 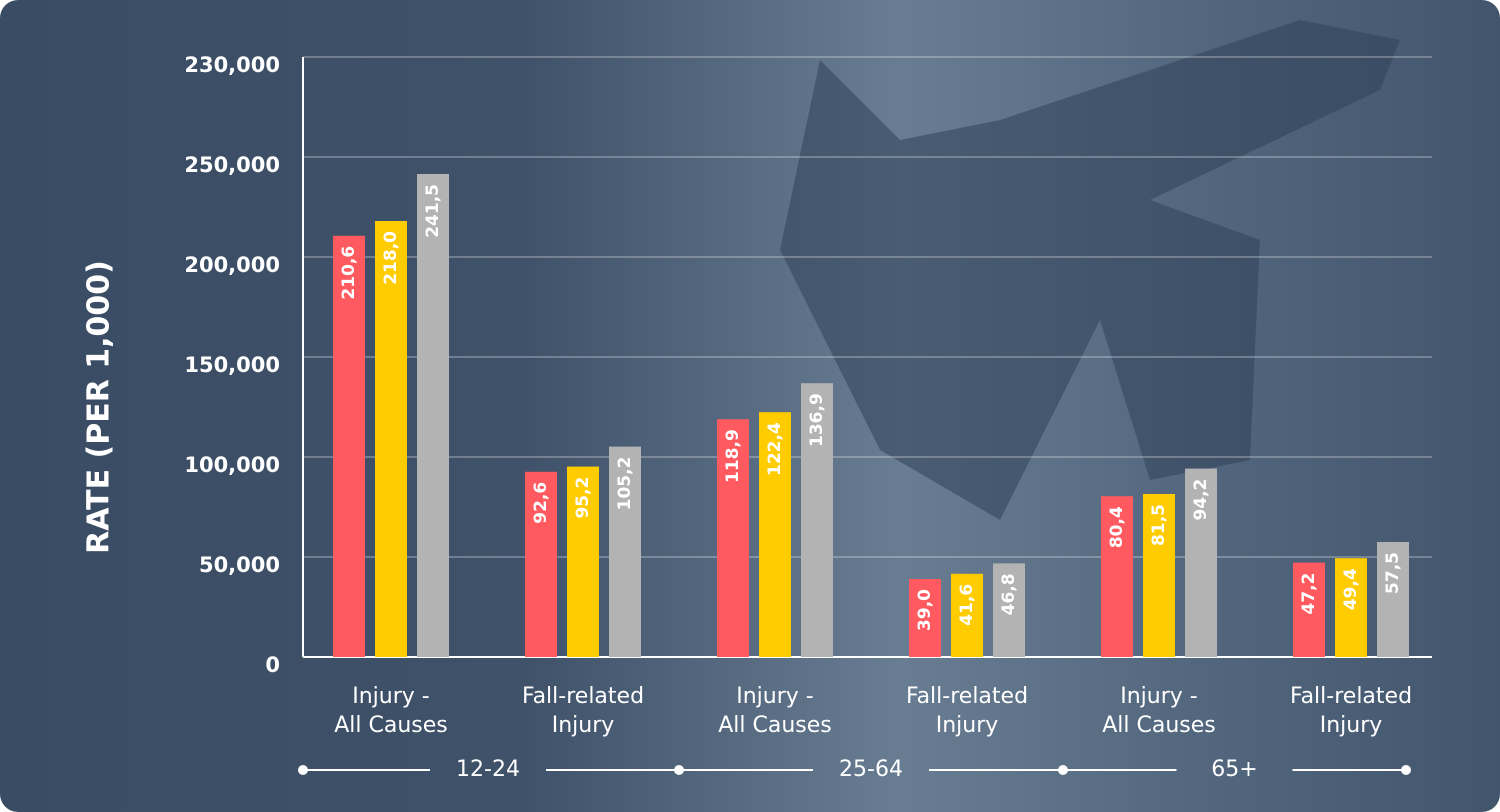 I want to click on y-tick-label: 230,000, so click(x=232, y=65).